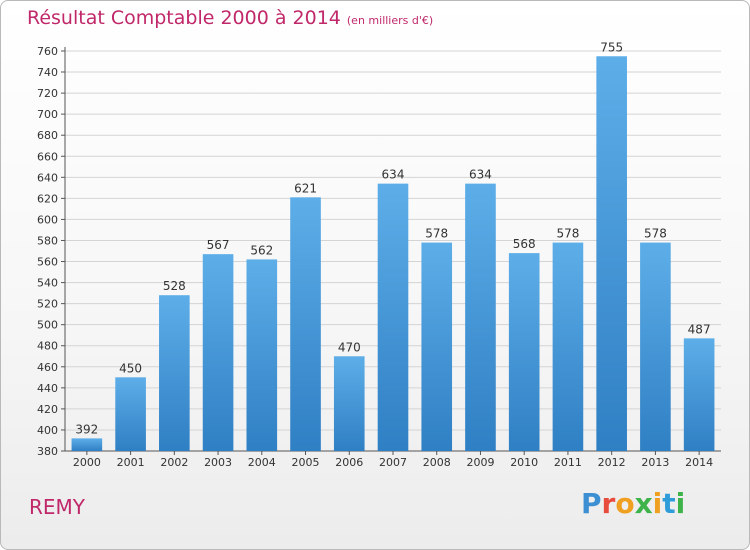 Image resolution: width=750 pixels, height=550 pixels. Describe the element at coordinates (390, 20) in the screenshot. I see `chart-unit: (en milliers d'€)` at that location.